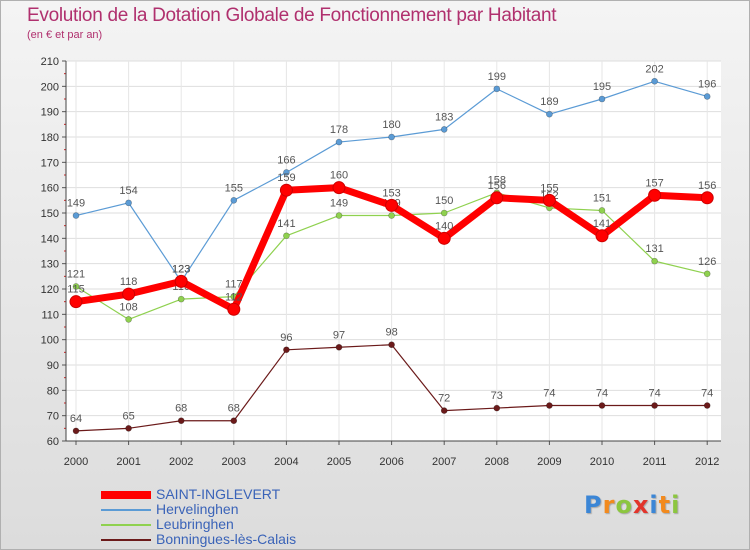 This screenshot has width=750, height=550. What do you see at coordinates (128, 462) in the screenshot?
I see `x-tick-label: 2001` at bounding box center [128, 462].